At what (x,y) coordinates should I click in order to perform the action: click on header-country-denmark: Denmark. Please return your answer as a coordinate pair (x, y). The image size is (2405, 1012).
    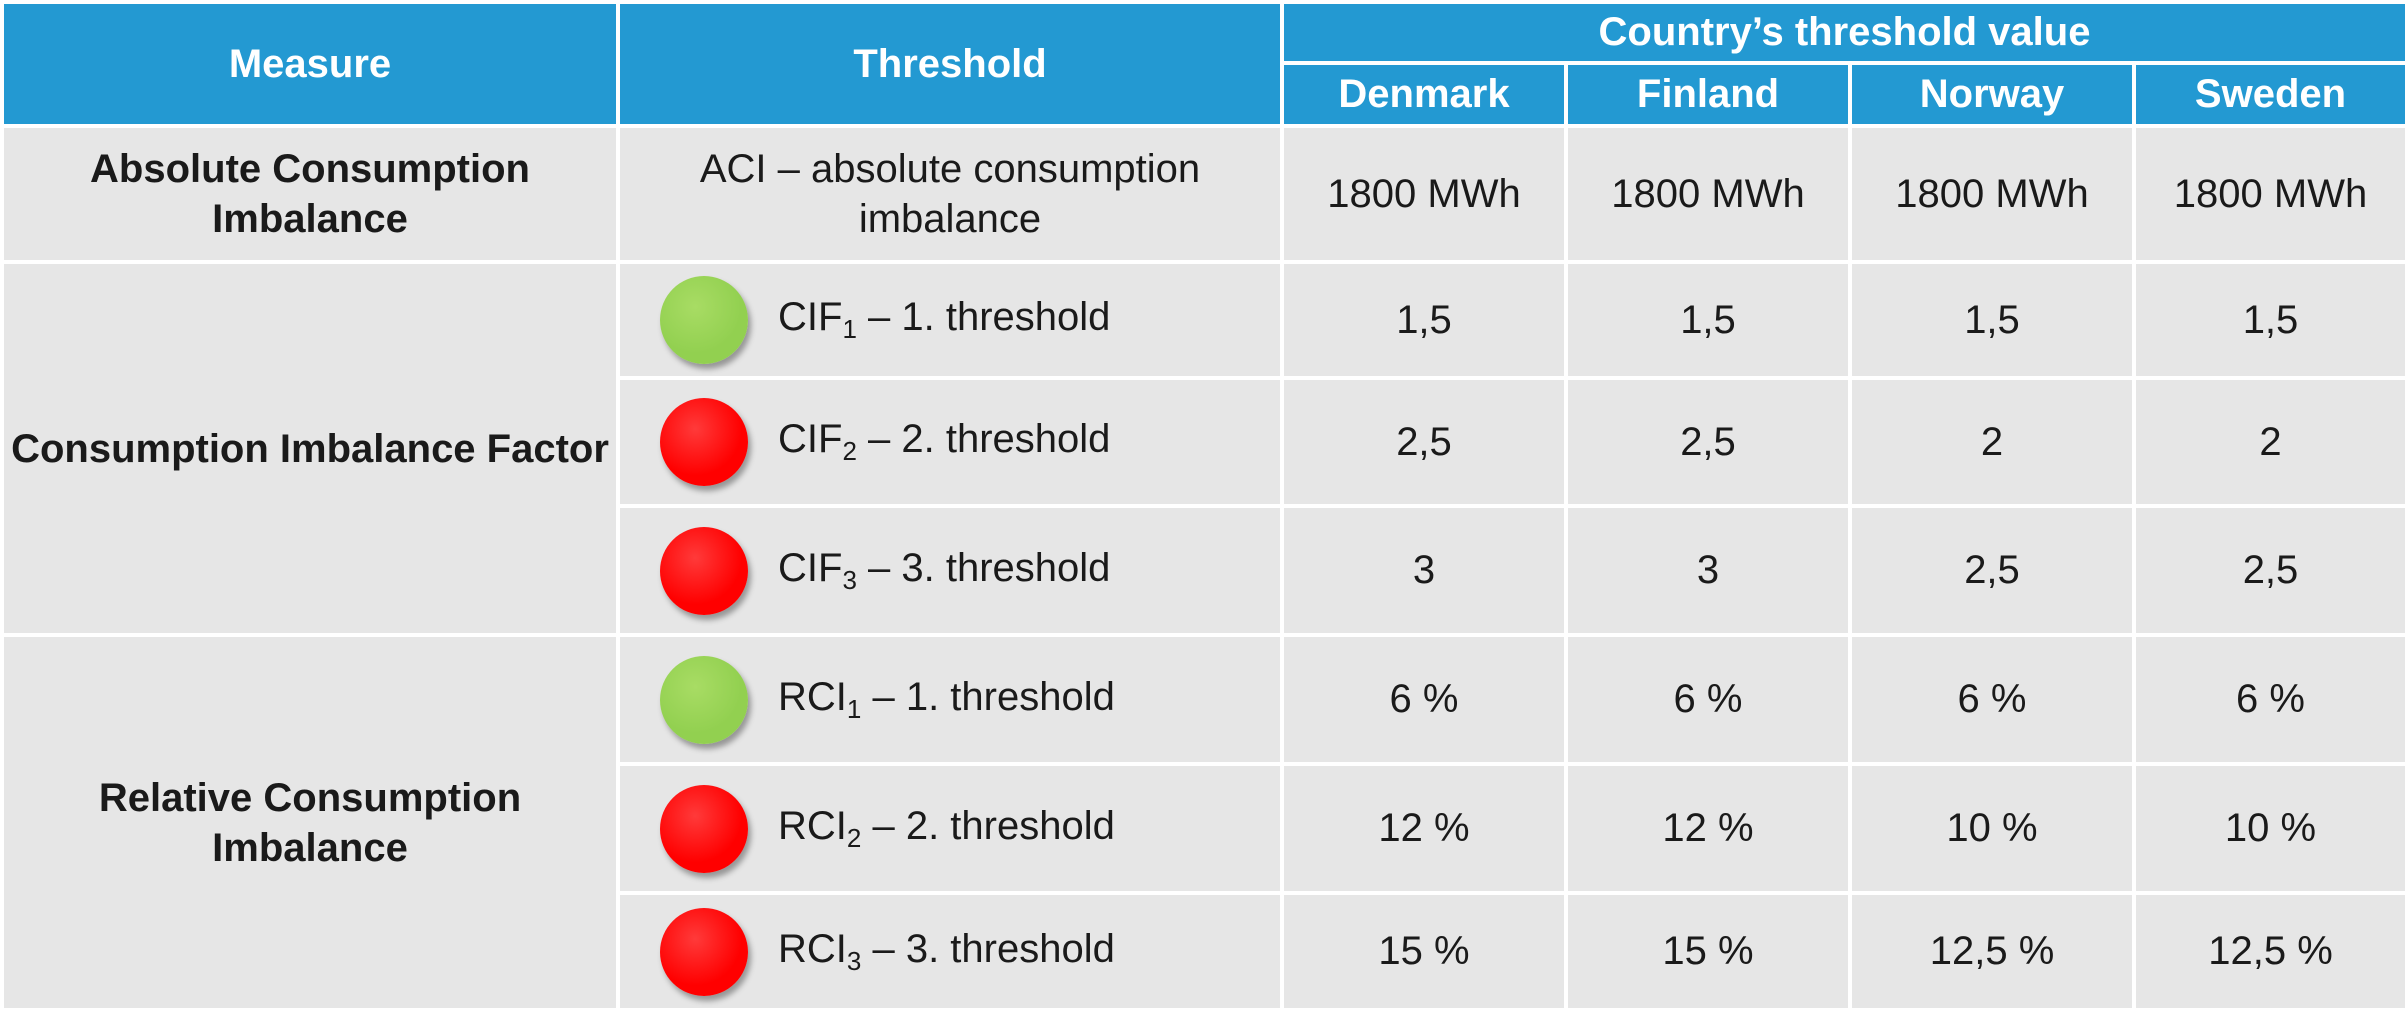
    Looking at the image, I should click on (1424, 94).